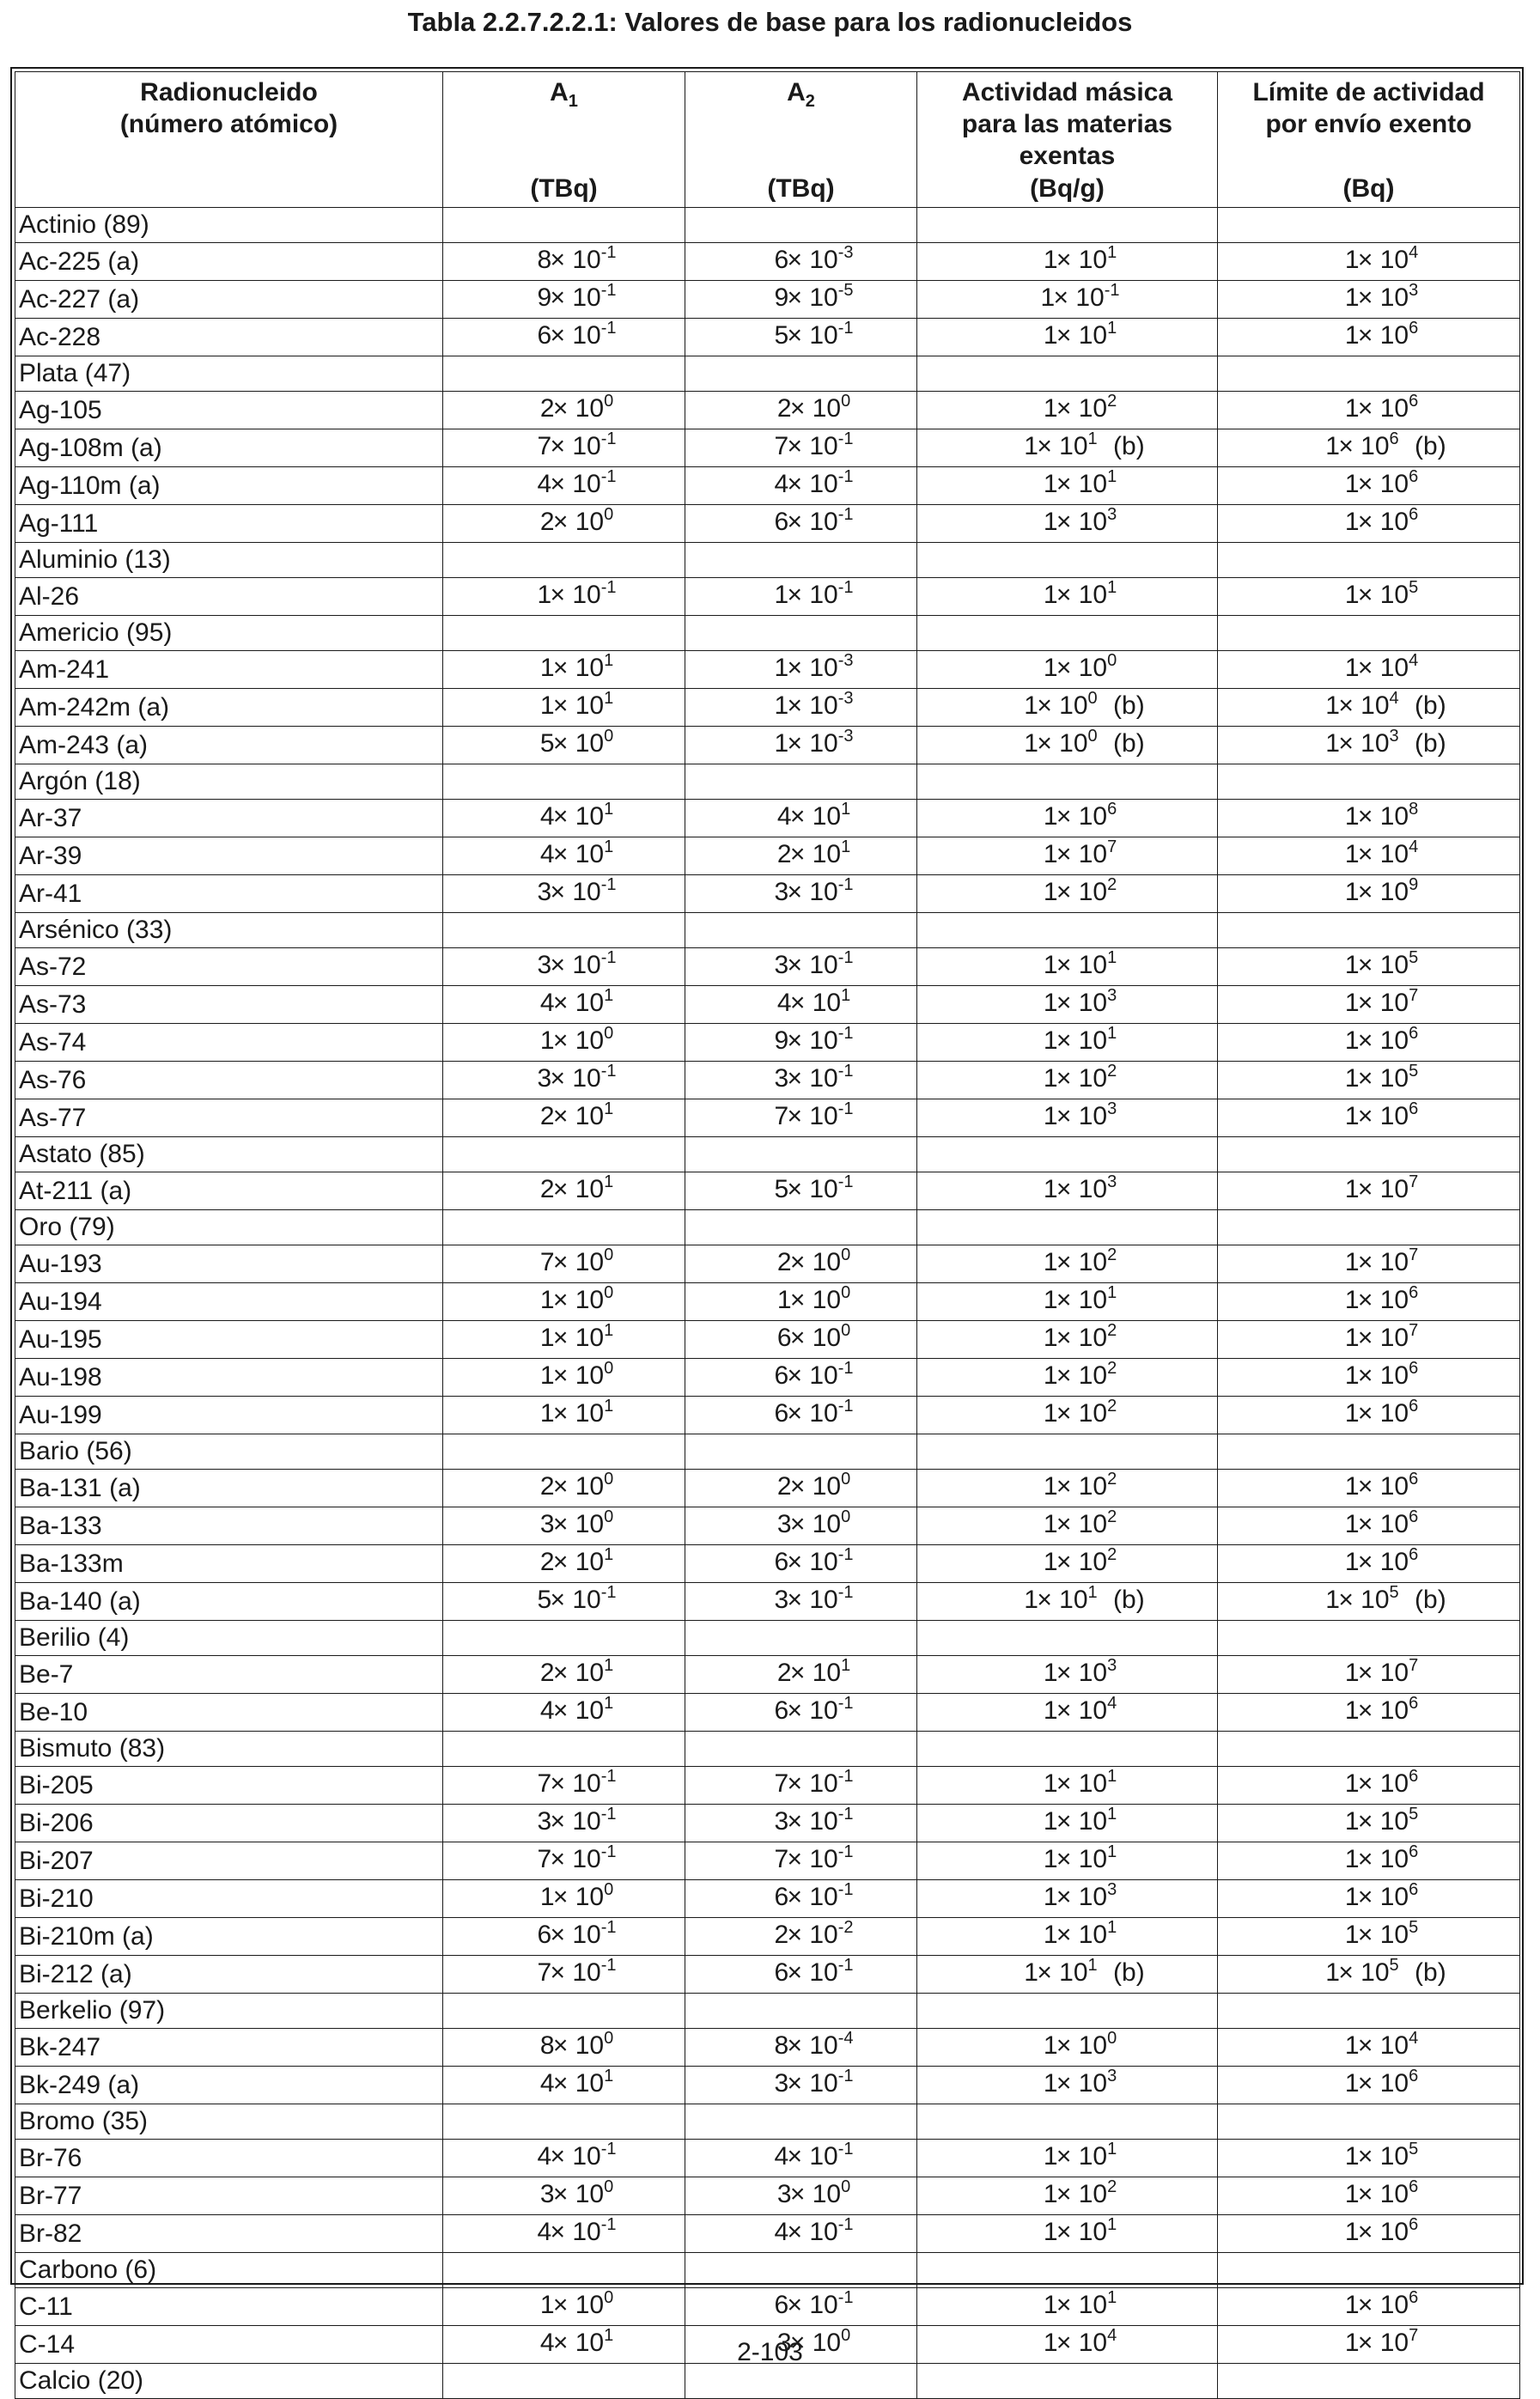 The height and width of the screenshot is (2399, 1540). Describe the element at coordinates (229, 374) in the screenshot. I see `element-group-name: Plata (47)` at that location.